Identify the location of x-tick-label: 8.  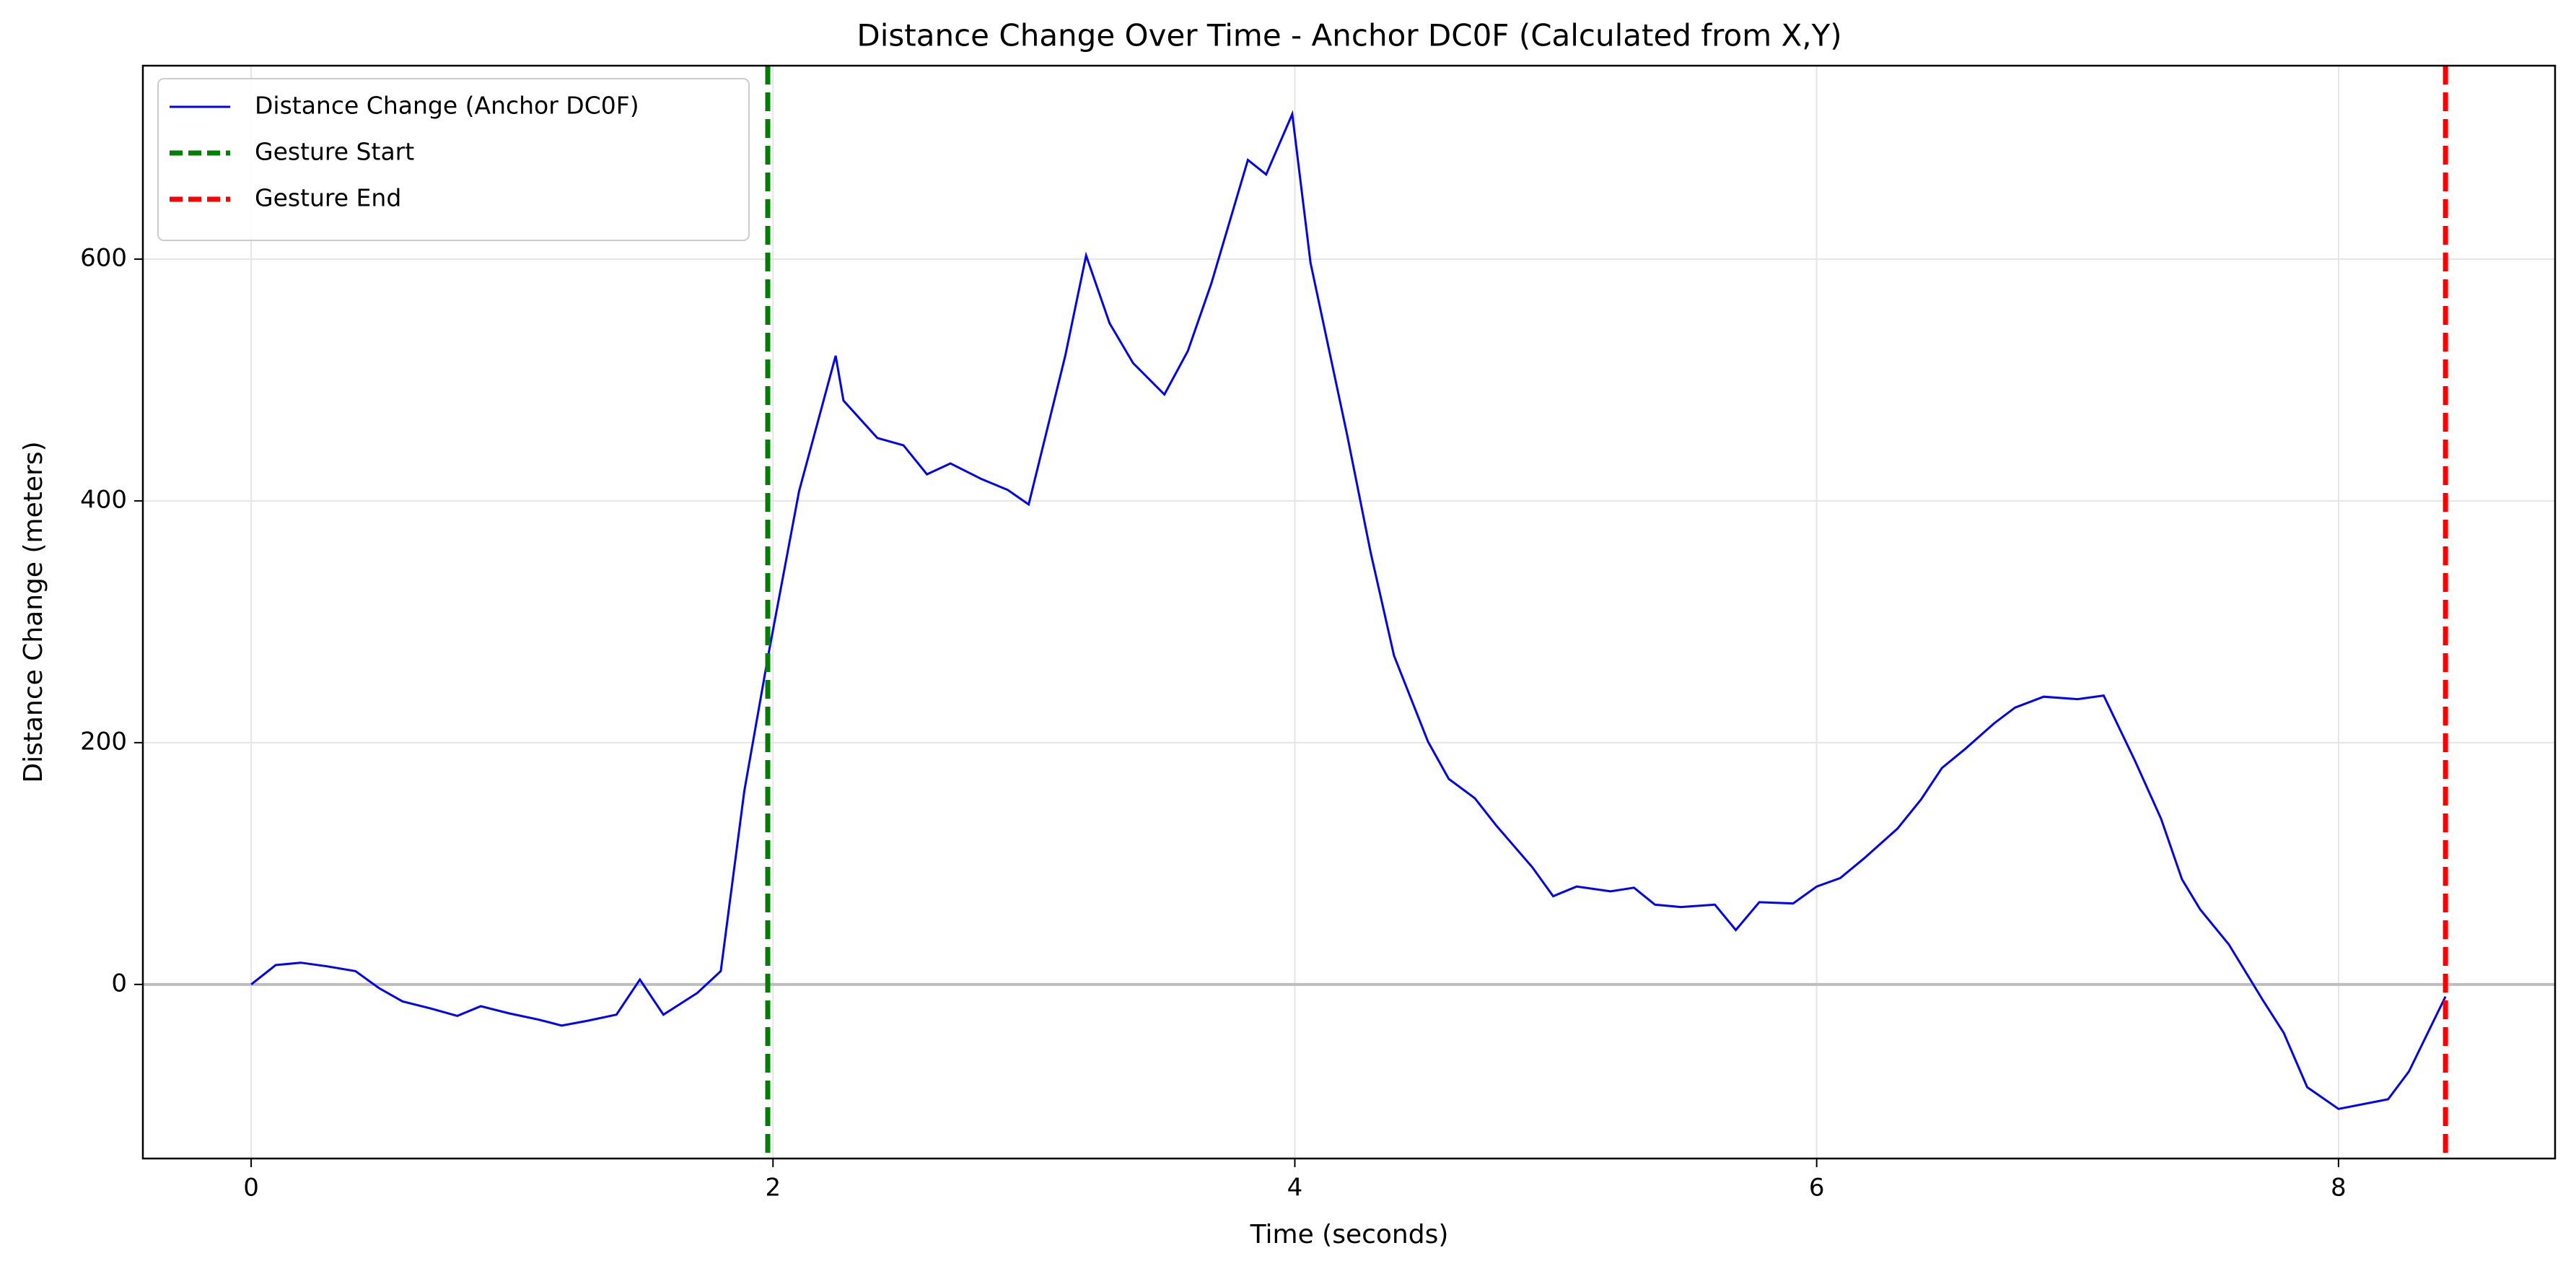
(2339, 1189).